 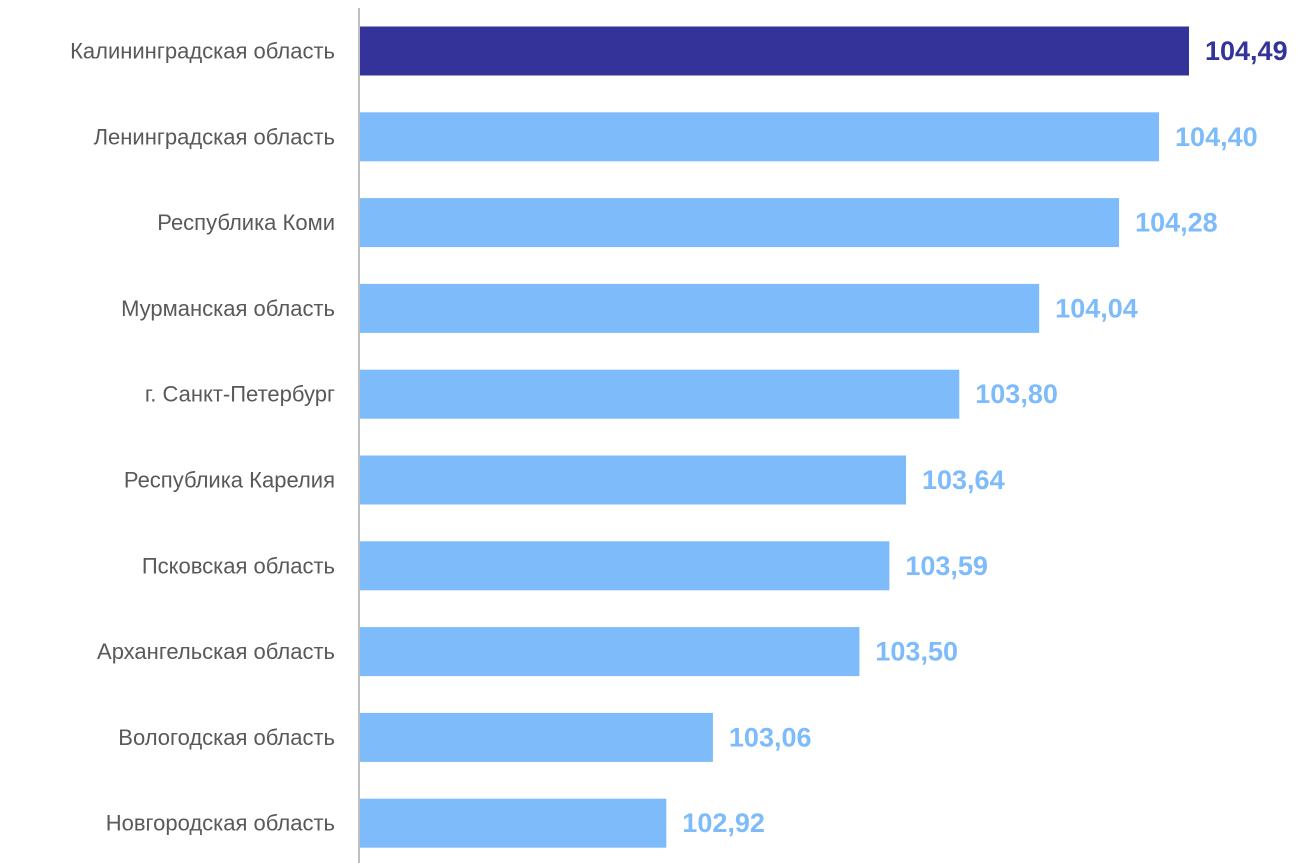 I want to click on value-label: 104,04, so click(x=1096, y=308).